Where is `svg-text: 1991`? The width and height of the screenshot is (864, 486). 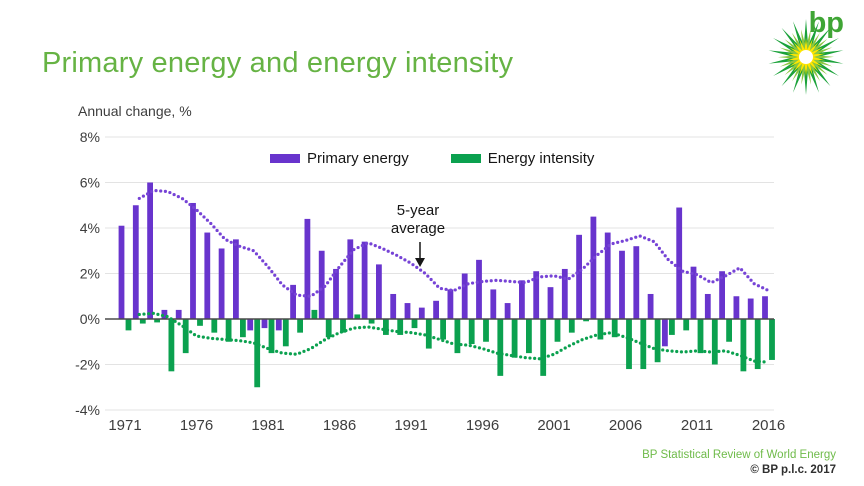 svg-text: 1991 is located at coordinates (410, 425).